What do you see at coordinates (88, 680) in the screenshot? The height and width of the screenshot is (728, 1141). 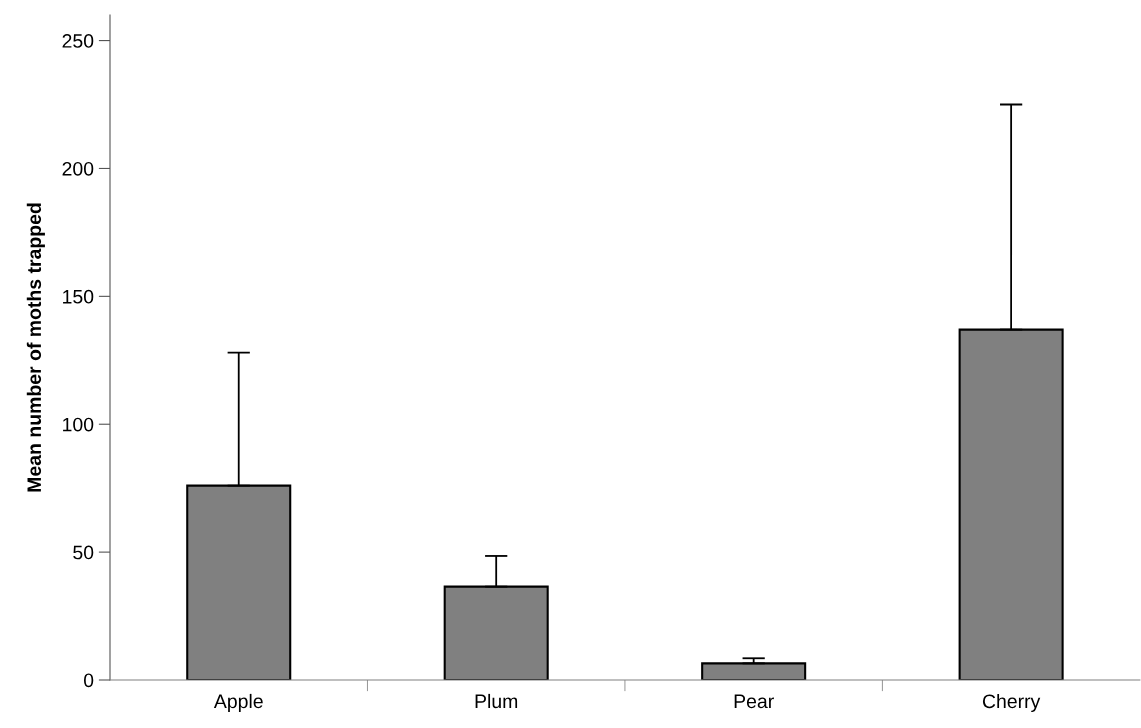 I see `y-tick-label: 0` at bounding box center [88, 680].